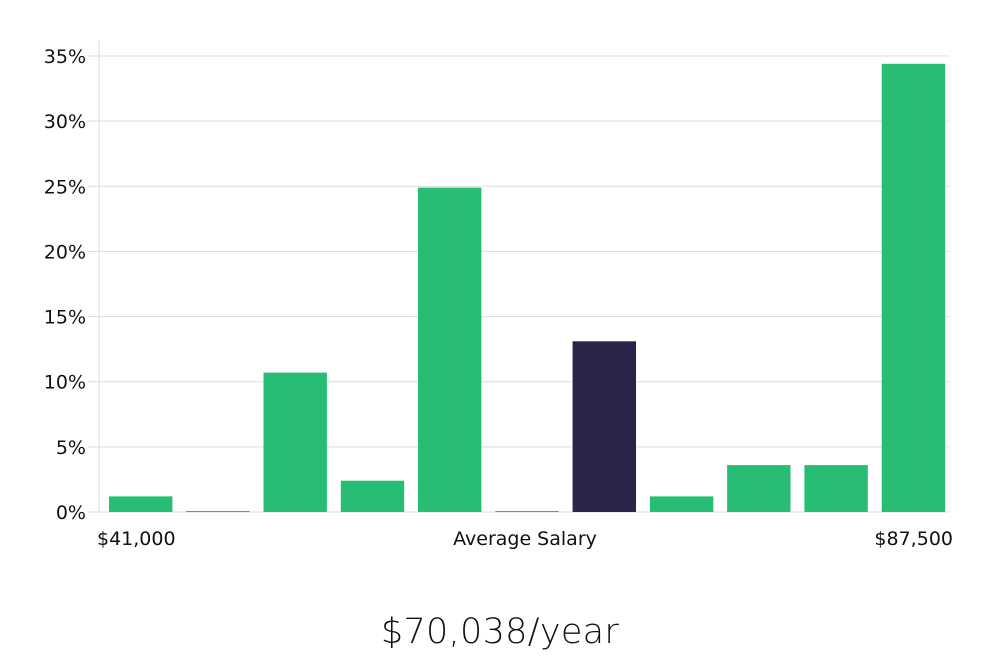 The width and height of the screenshot is (1000, 660). I want to click on y-tick-label: 25%, so click(65, 187).